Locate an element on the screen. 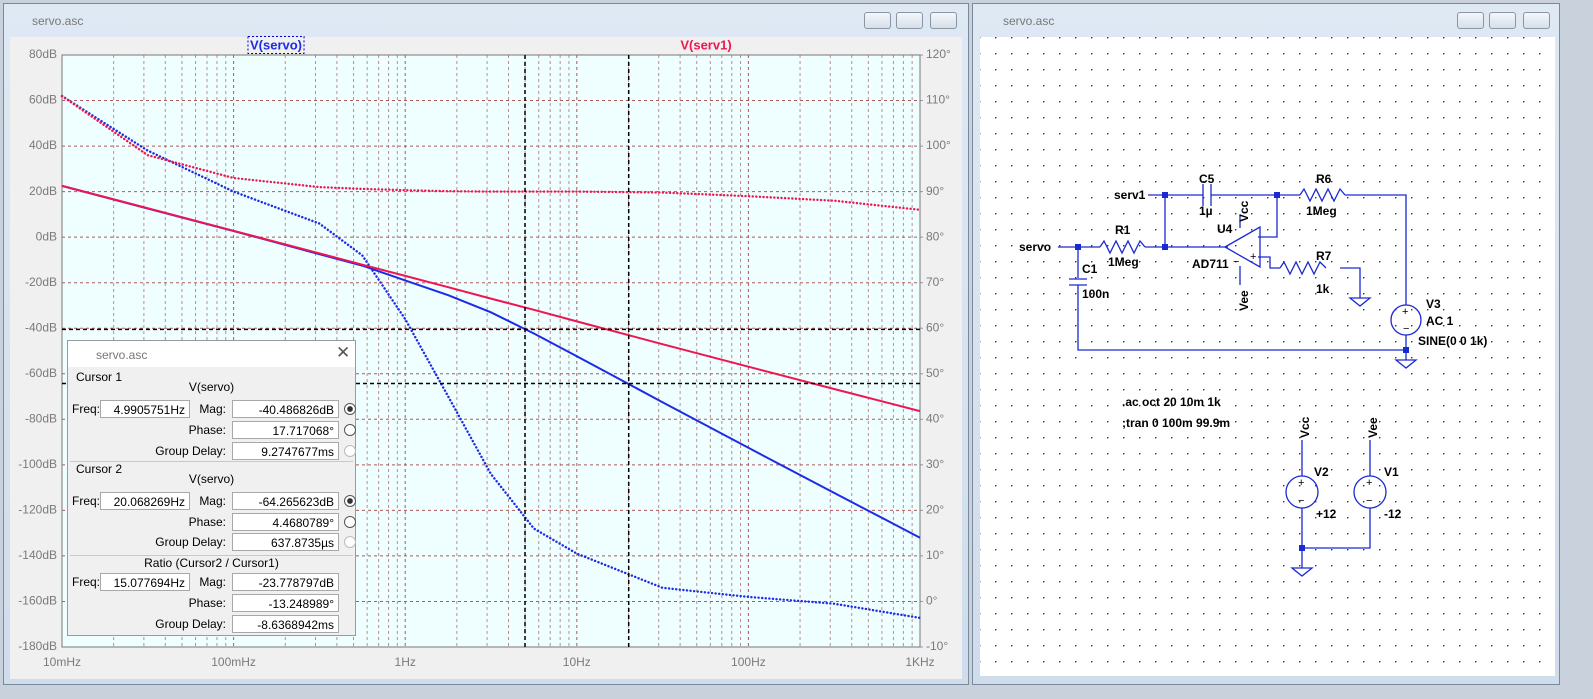 The image size is (1593, 699). pin-signs: +−+−+−+− is located at coordinates (1321, 379).